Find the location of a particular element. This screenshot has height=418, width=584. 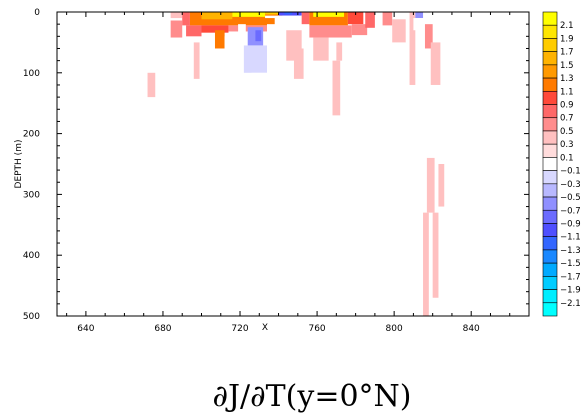

colorbar-label: −0.3 is located at coordinates (570, 185).